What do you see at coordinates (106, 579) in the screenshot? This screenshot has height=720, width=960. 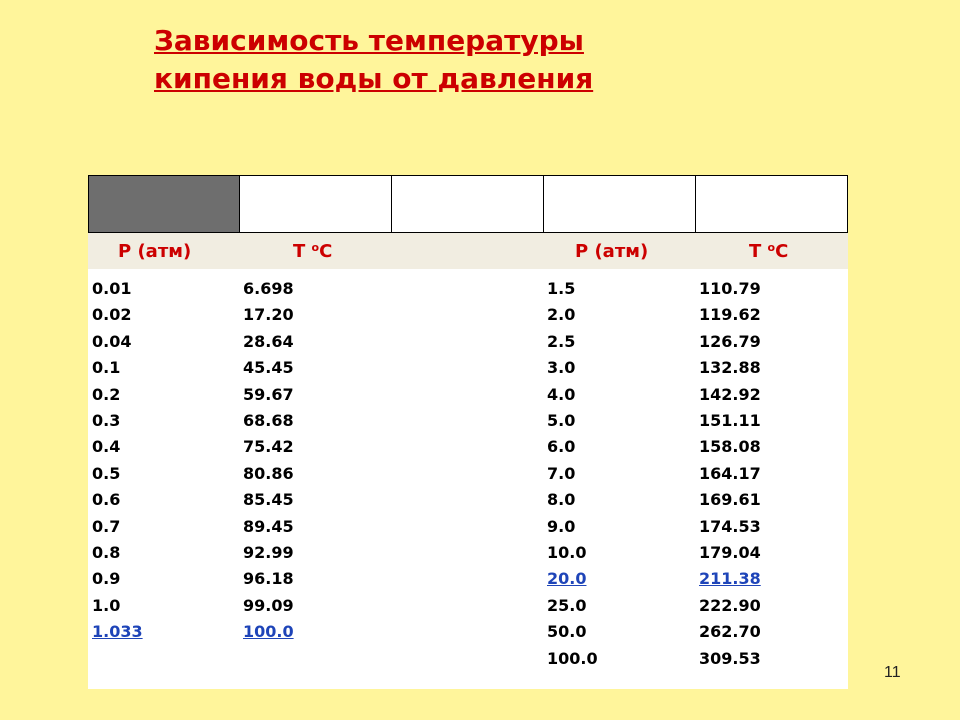 I see `pressure-cell: 0.9` at bounding box center [106, 579].